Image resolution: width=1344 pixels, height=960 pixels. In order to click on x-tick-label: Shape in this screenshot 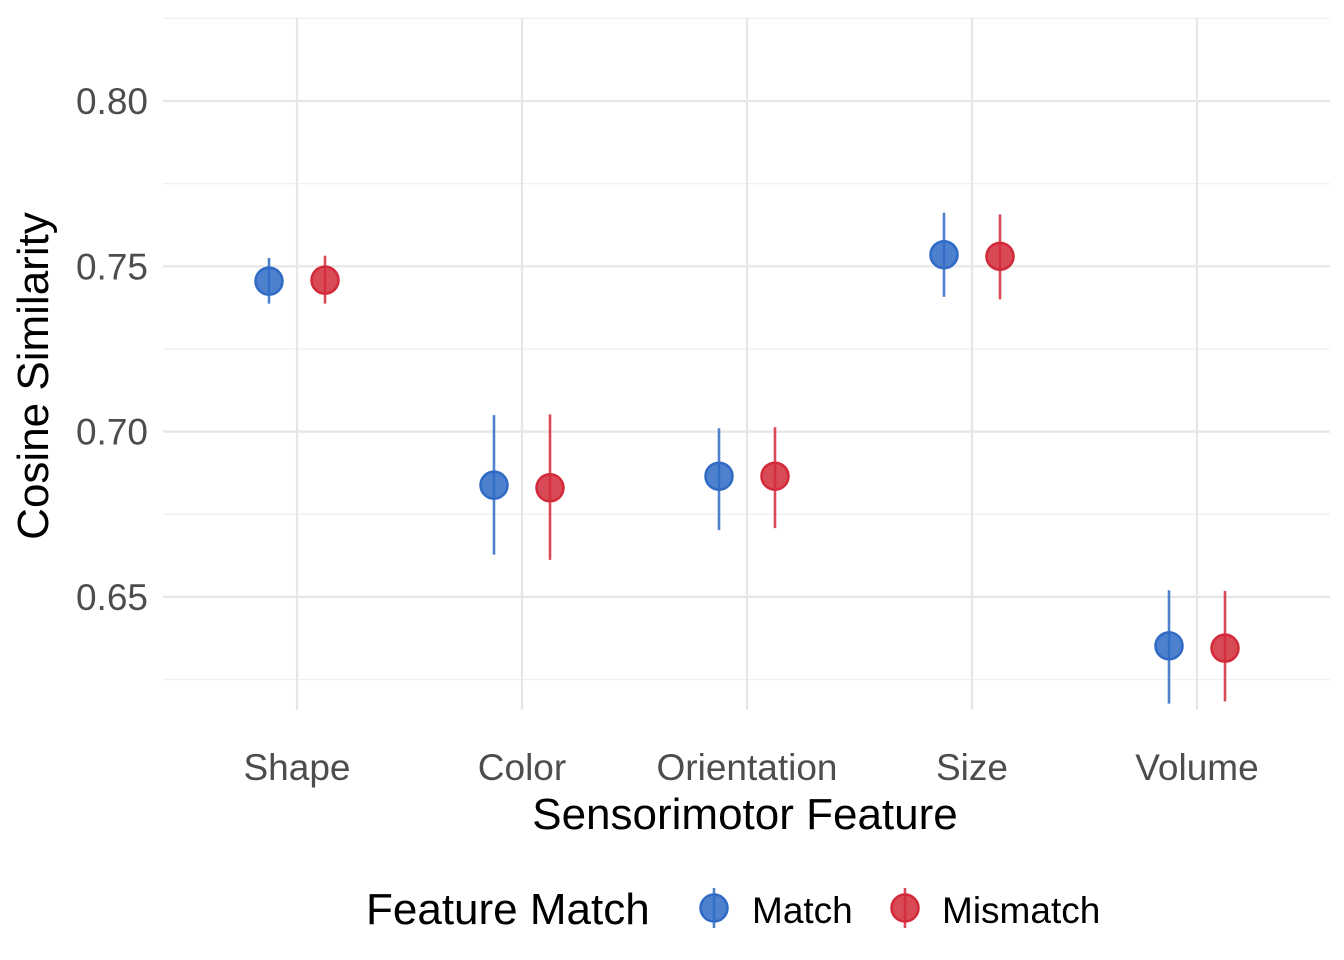, I will do `click(297, 767)`.